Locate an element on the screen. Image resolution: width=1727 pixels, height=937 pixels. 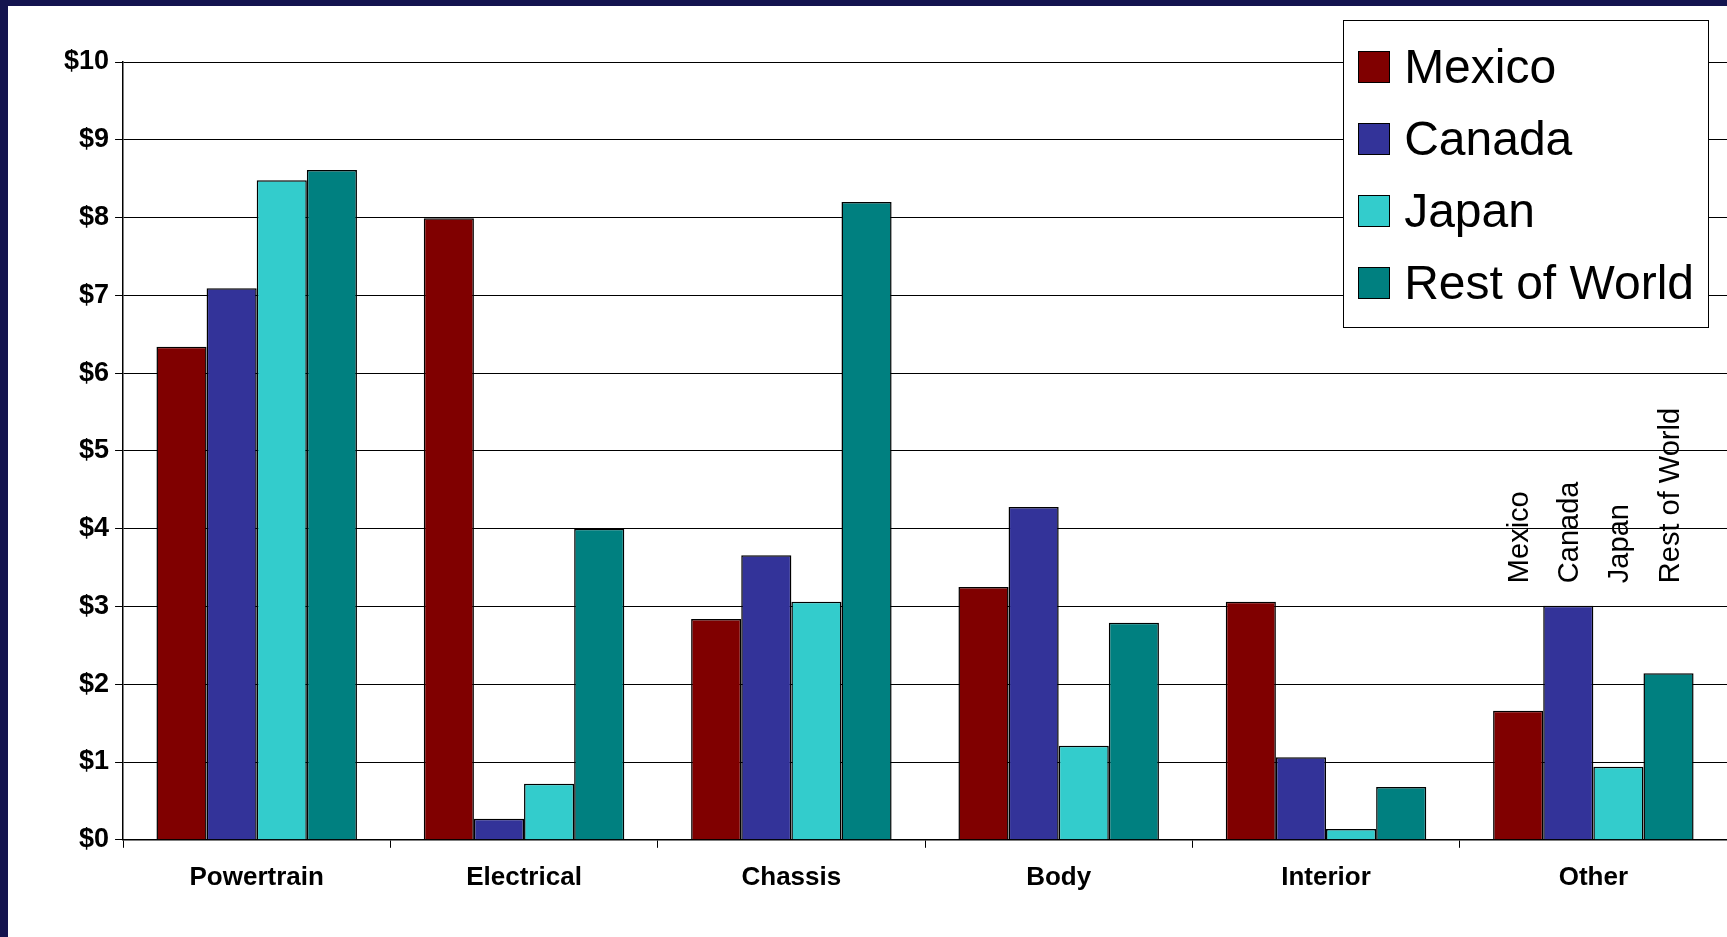
y-tick-label: $0 is located at coordinates (94, 838).